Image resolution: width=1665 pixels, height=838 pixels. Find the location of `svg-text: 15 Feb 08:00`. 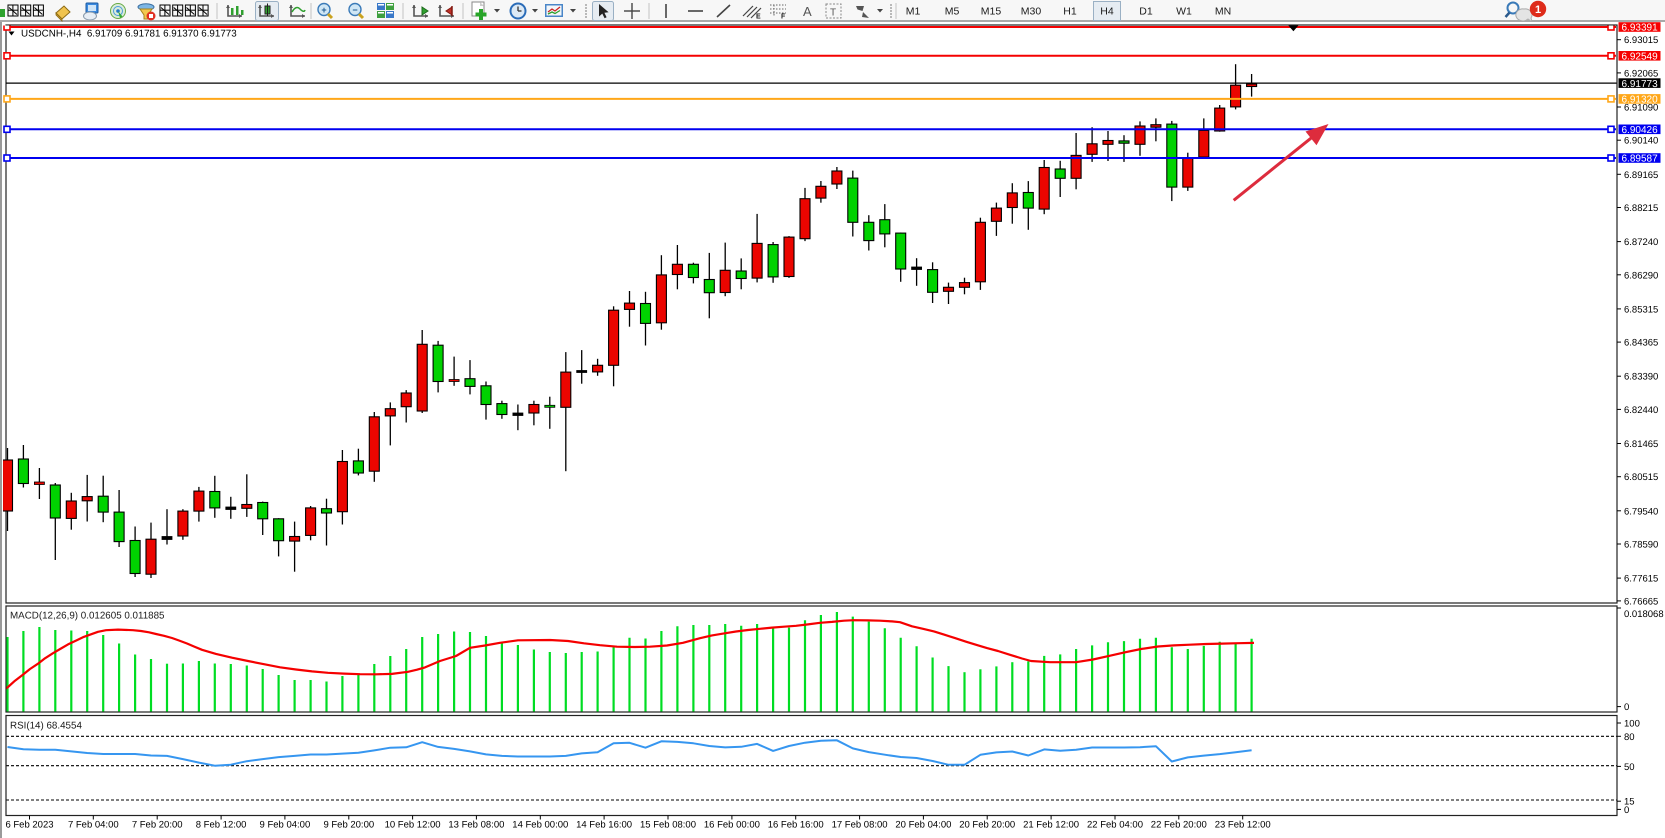

svg-text: 15 Feb 08:00 is located at coordinates (668, 825).